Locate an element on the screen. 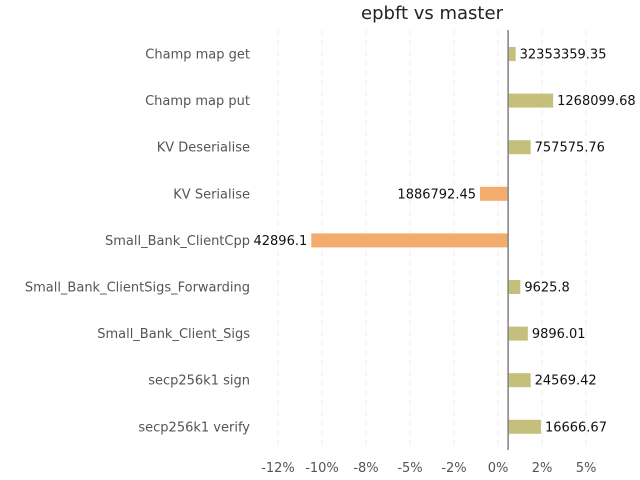 The height and width of the screenshot is (480, 640). category-label: Small_Bank_ClientSigs_Forwarding is located at coordinates (137, 288).